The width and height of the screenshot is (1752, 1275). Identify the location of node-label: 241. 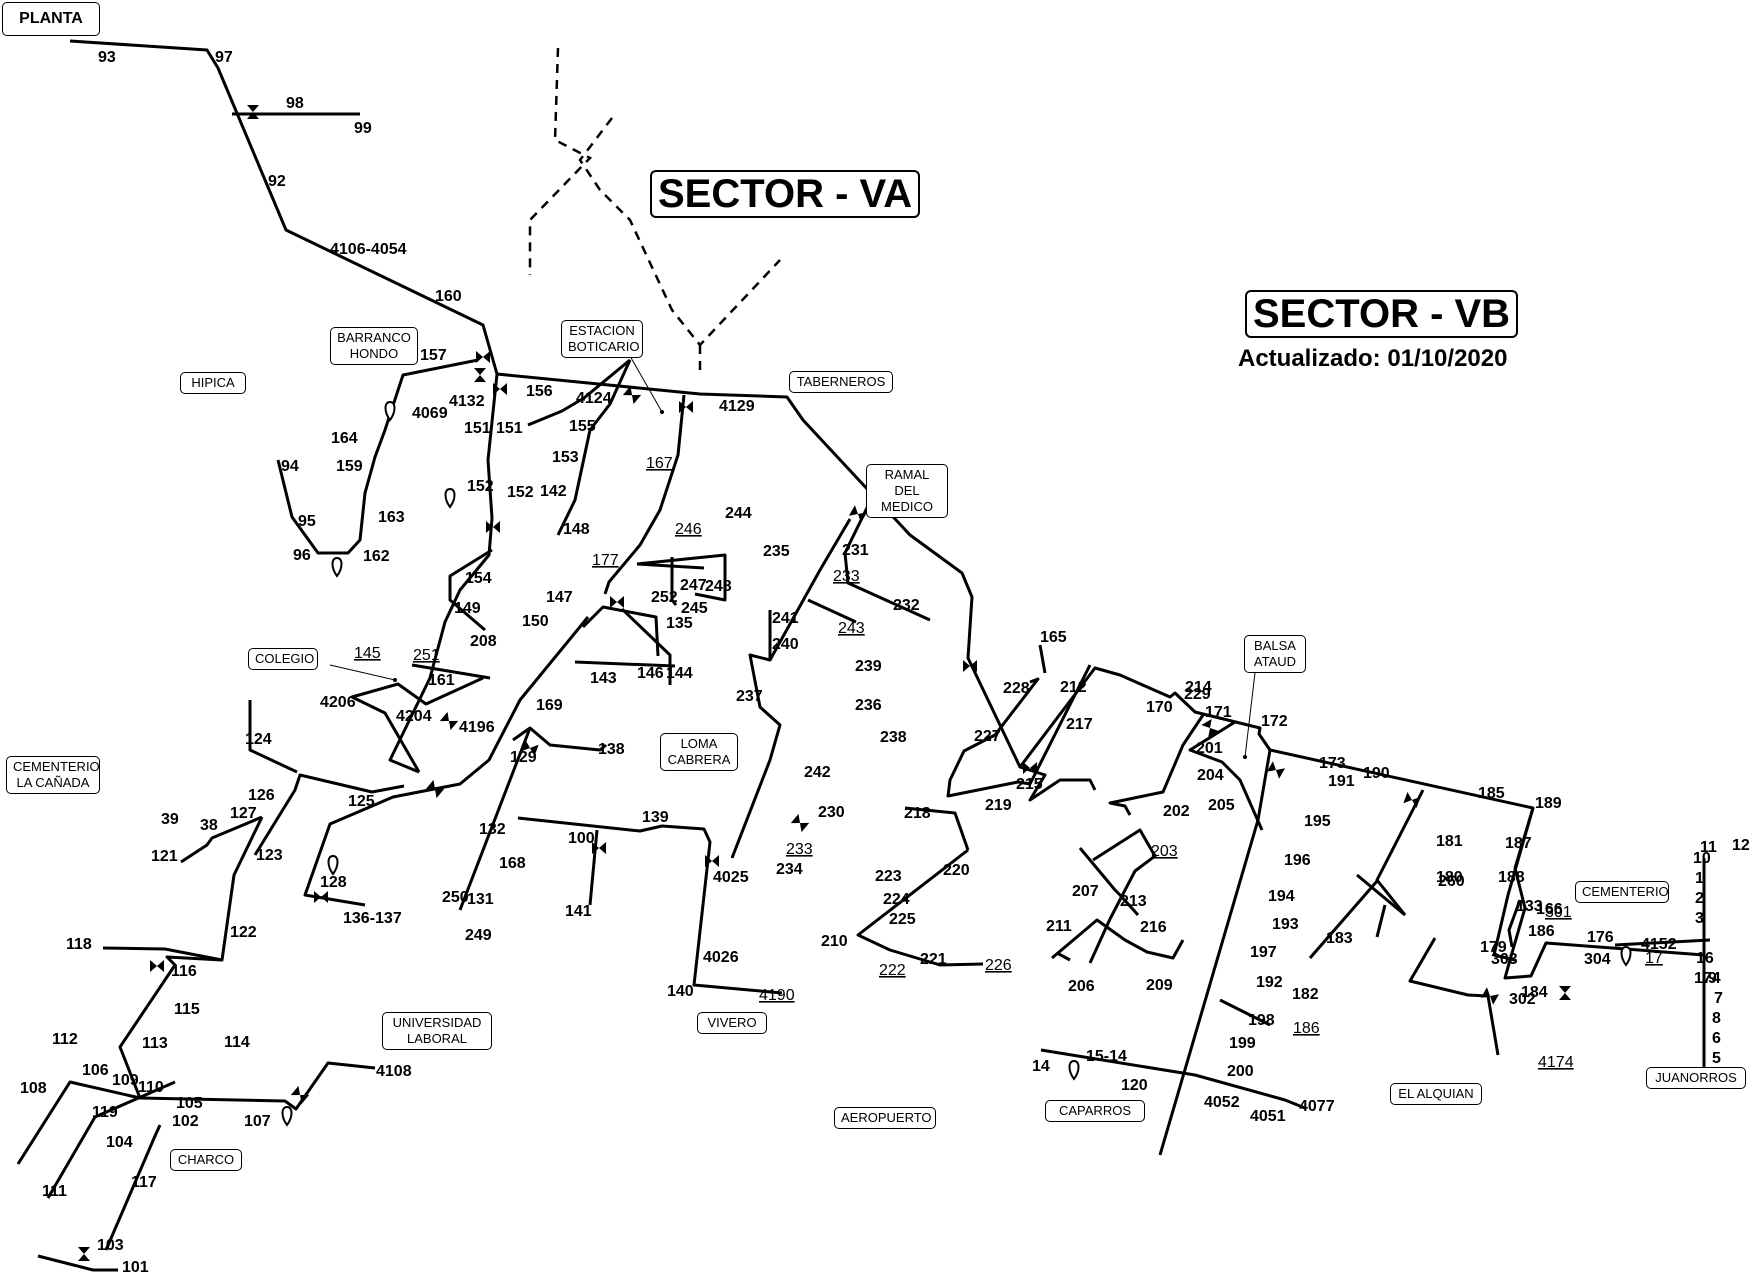
(785, 618).